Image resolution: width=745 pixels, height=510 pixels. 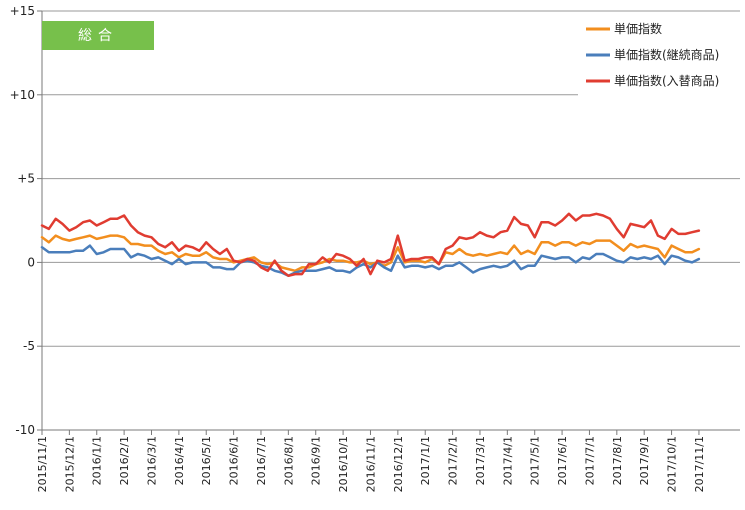 I want to click on legend-label-0: 単価指数, so click(x=638, y=28).